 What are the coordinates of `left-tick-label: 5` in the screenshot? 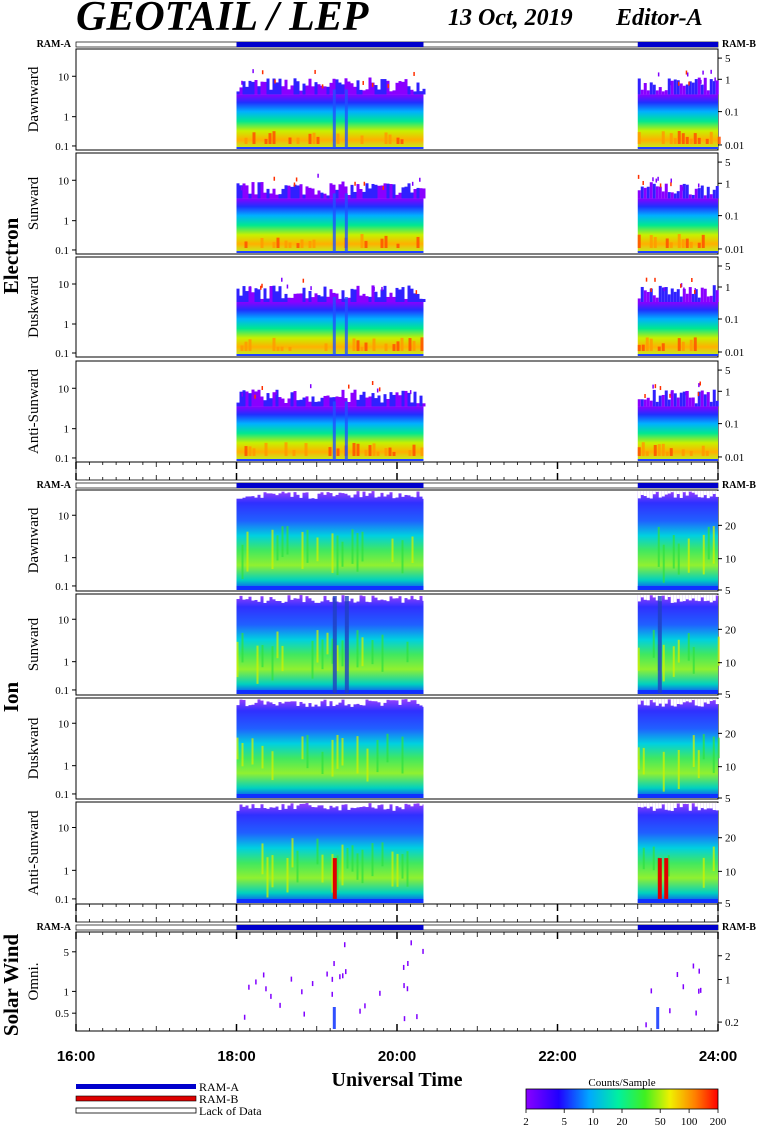 It's located at (67, 953).